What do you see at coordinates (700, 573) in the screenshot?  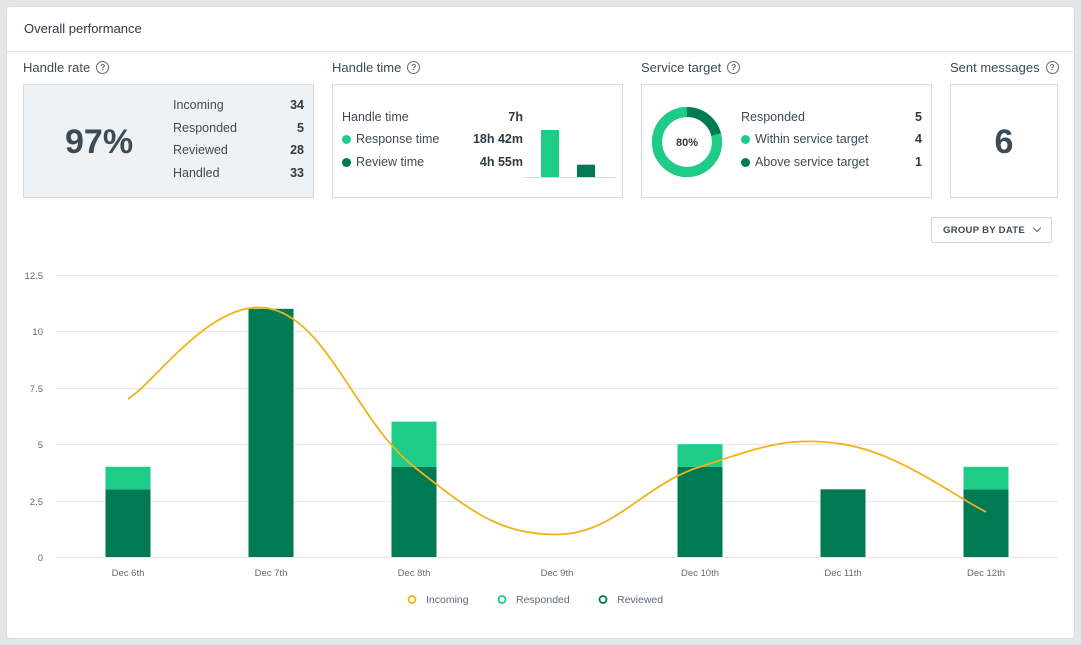 I see `x-tick-label: Dec 10th` at bounding box center [700, 573].